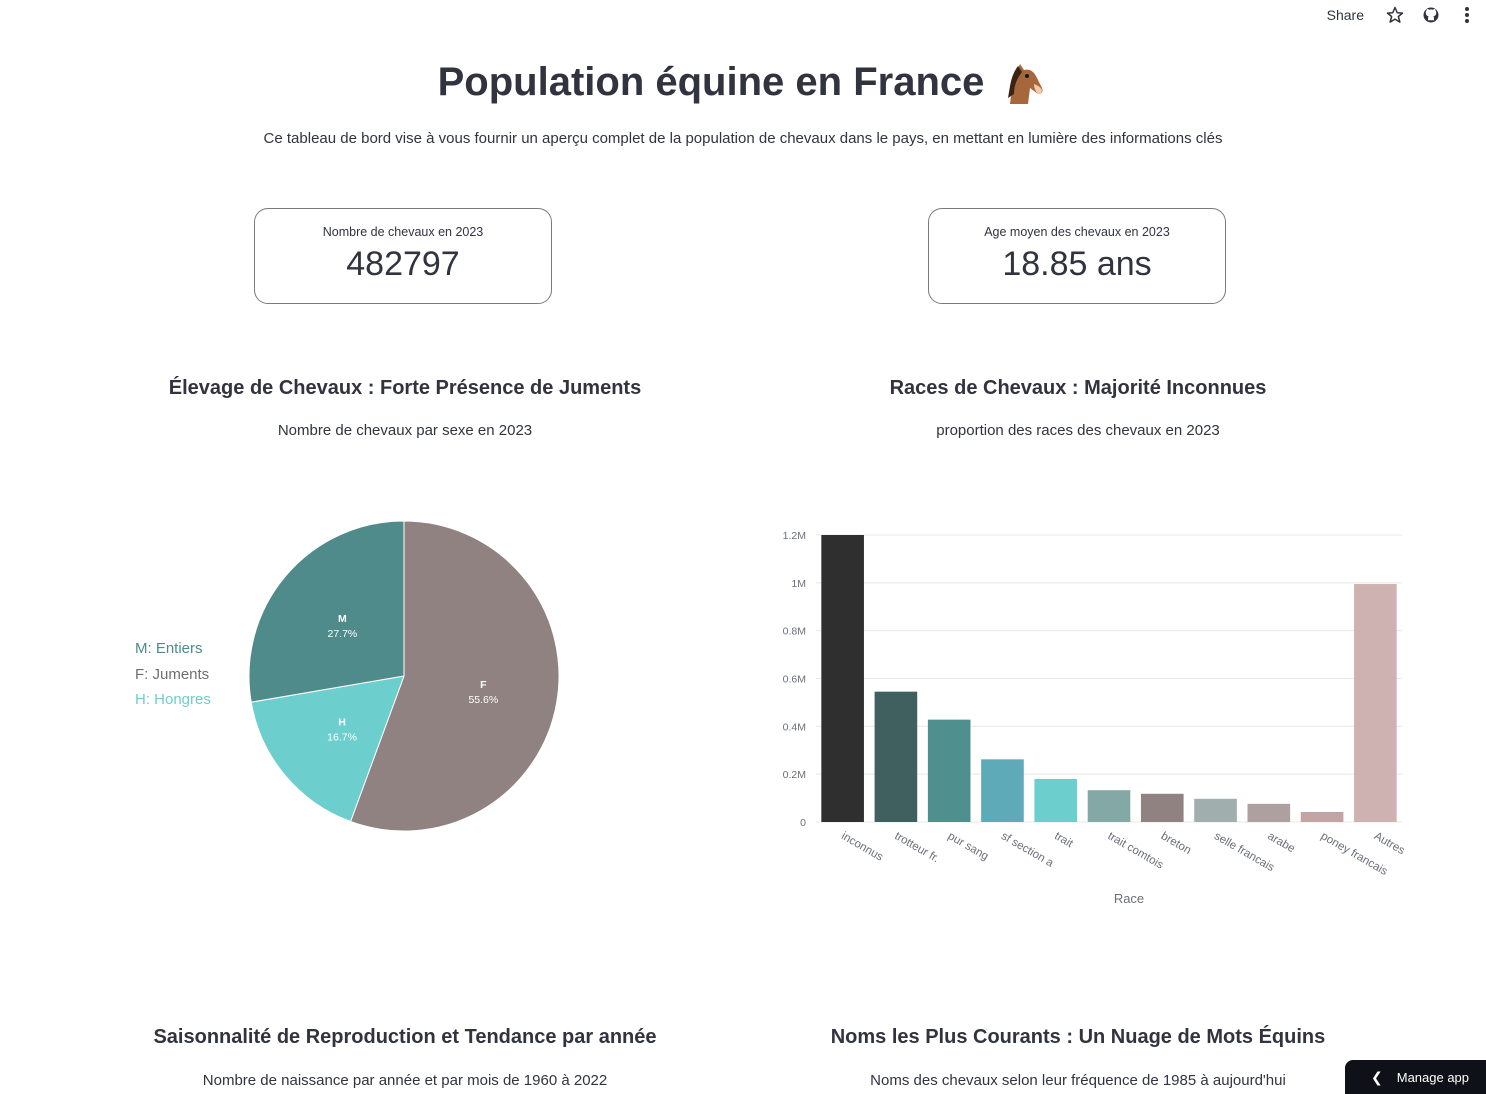 Image resolution: width=1486 pixels, height=1094 pixels. I want to click on x-tick-label: Autres, so click(1389, 843).